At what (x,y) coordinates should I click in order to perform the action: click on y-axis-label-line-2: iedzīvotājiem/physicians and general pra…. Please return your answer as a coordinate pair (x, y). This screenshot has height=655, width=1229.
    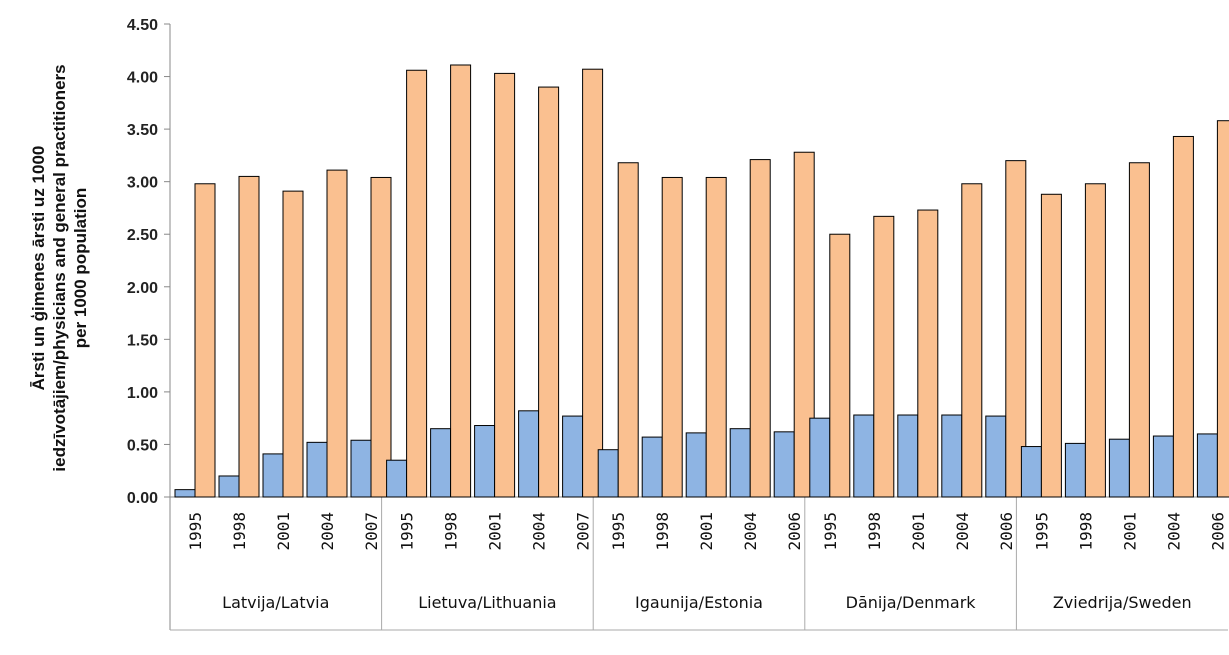
    Looking at the image, I should click on (59, 267).